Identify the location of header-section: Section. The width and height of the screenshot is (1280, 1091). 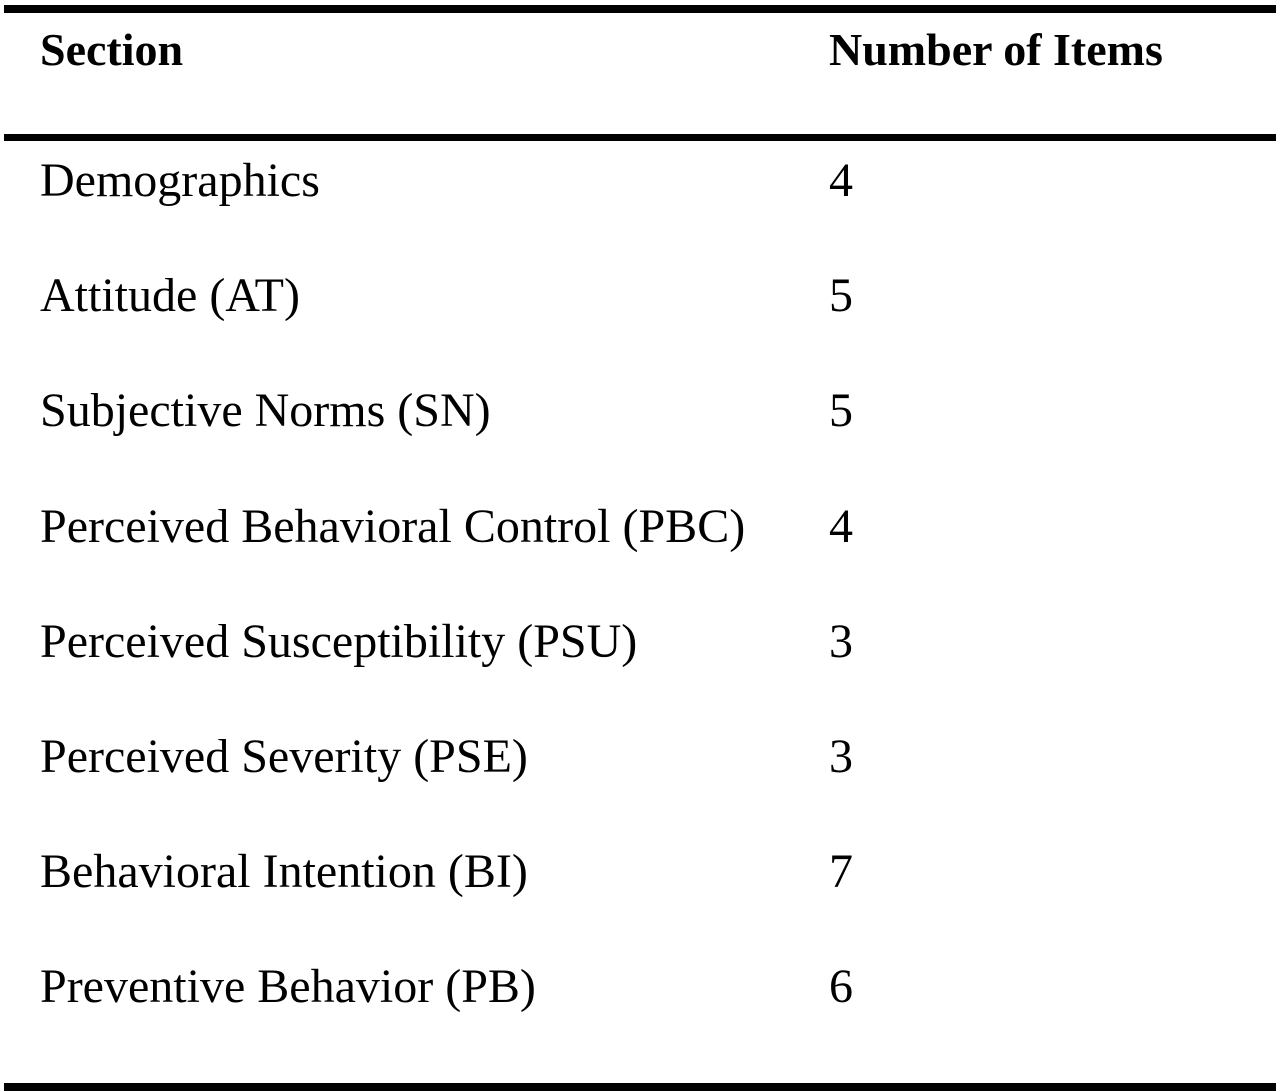
(112, 49).